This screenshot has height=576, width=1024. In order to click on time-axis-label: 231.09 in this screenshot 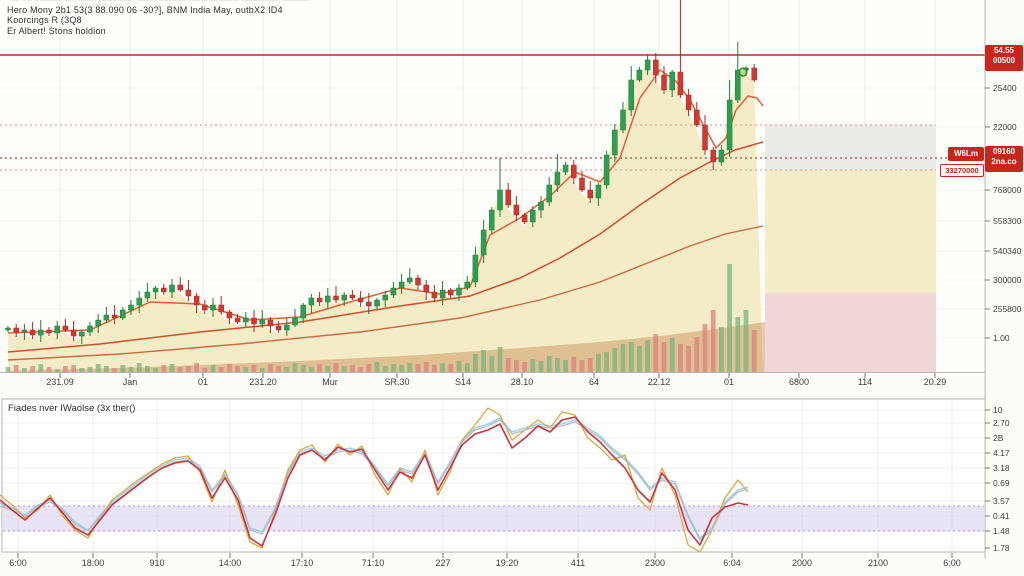, I will do `click(60, 382)`.